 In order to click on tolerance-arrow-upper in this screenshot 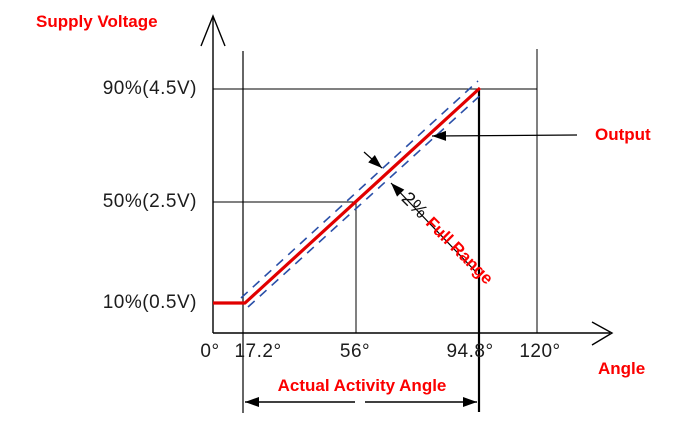, I will do `click(373, 160)`.